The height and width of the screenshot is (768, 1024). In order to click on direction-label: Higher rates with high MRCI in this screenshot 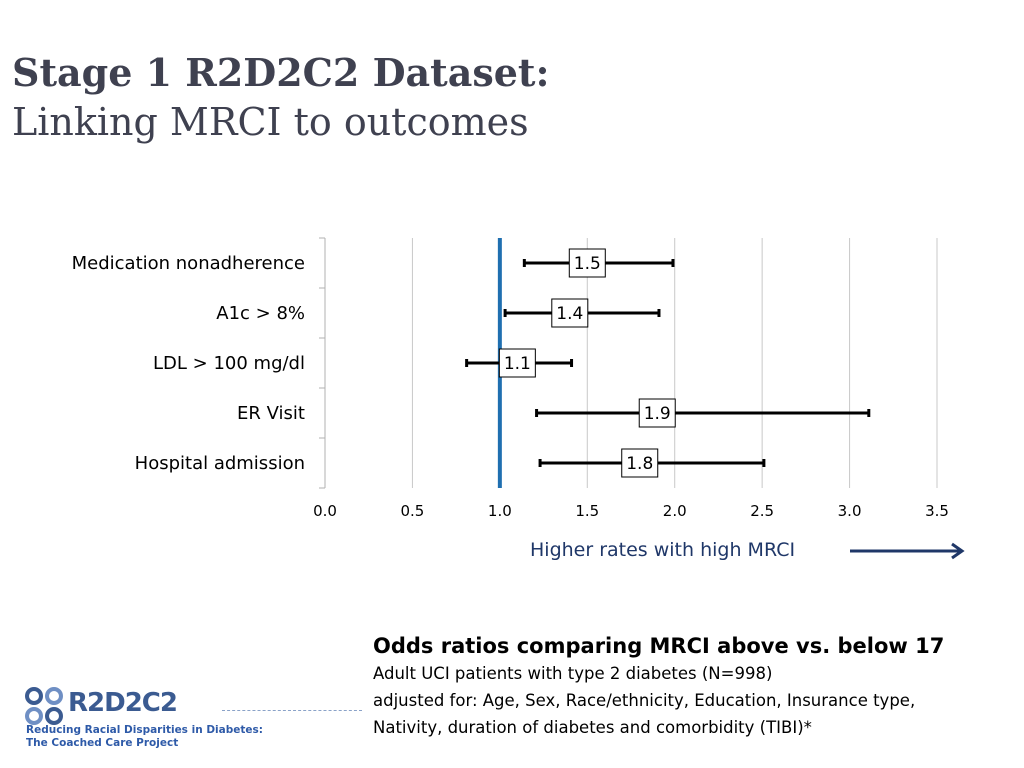, I will do `click(663, 550)`.